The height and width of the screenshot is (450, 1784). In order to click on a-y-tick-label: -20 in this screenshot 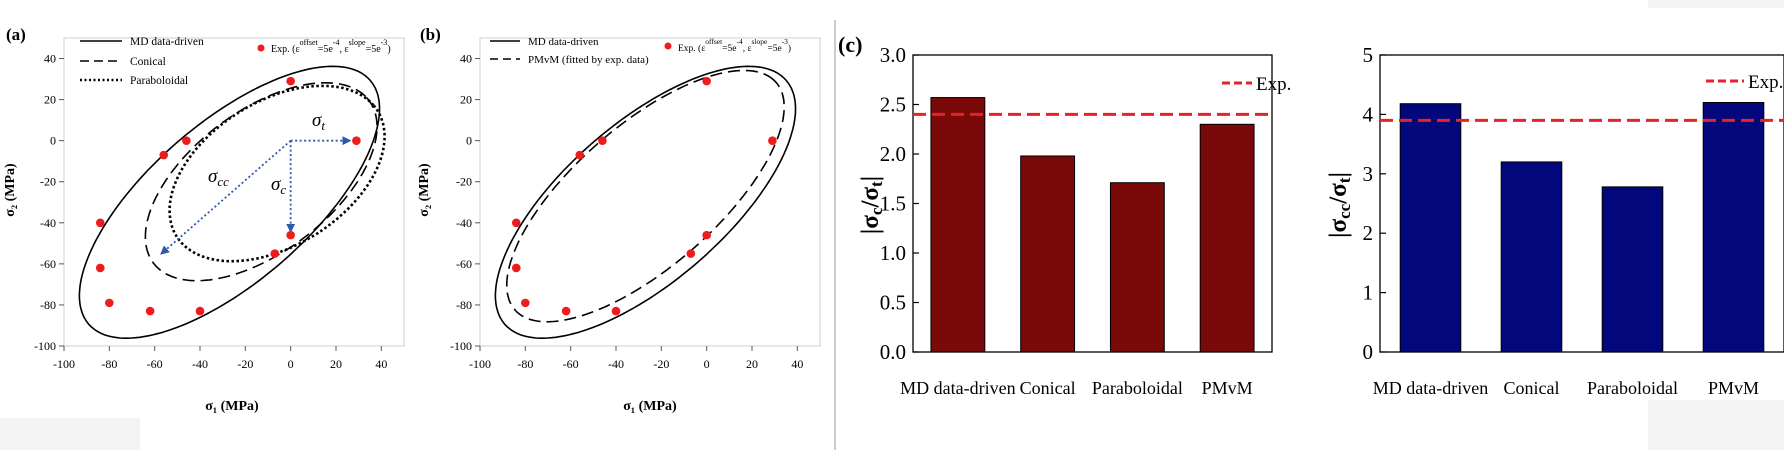, I will do `click(48, 182)`.